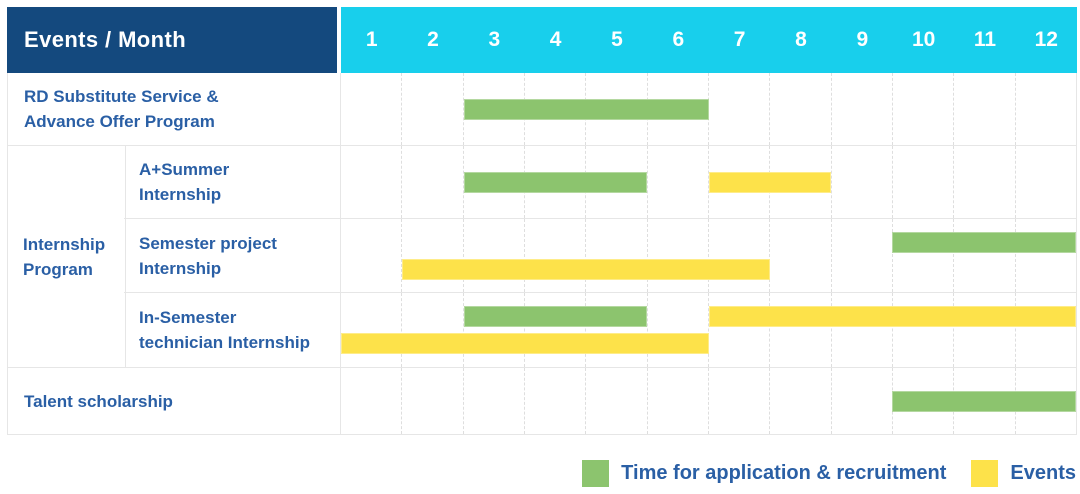 This screenshot has height=494, width=1080. What do you see at coordinates (121, 96) in the screenshot?
I see `row-label-line: RD Substitute Service &` at bounding box center [121, 96].